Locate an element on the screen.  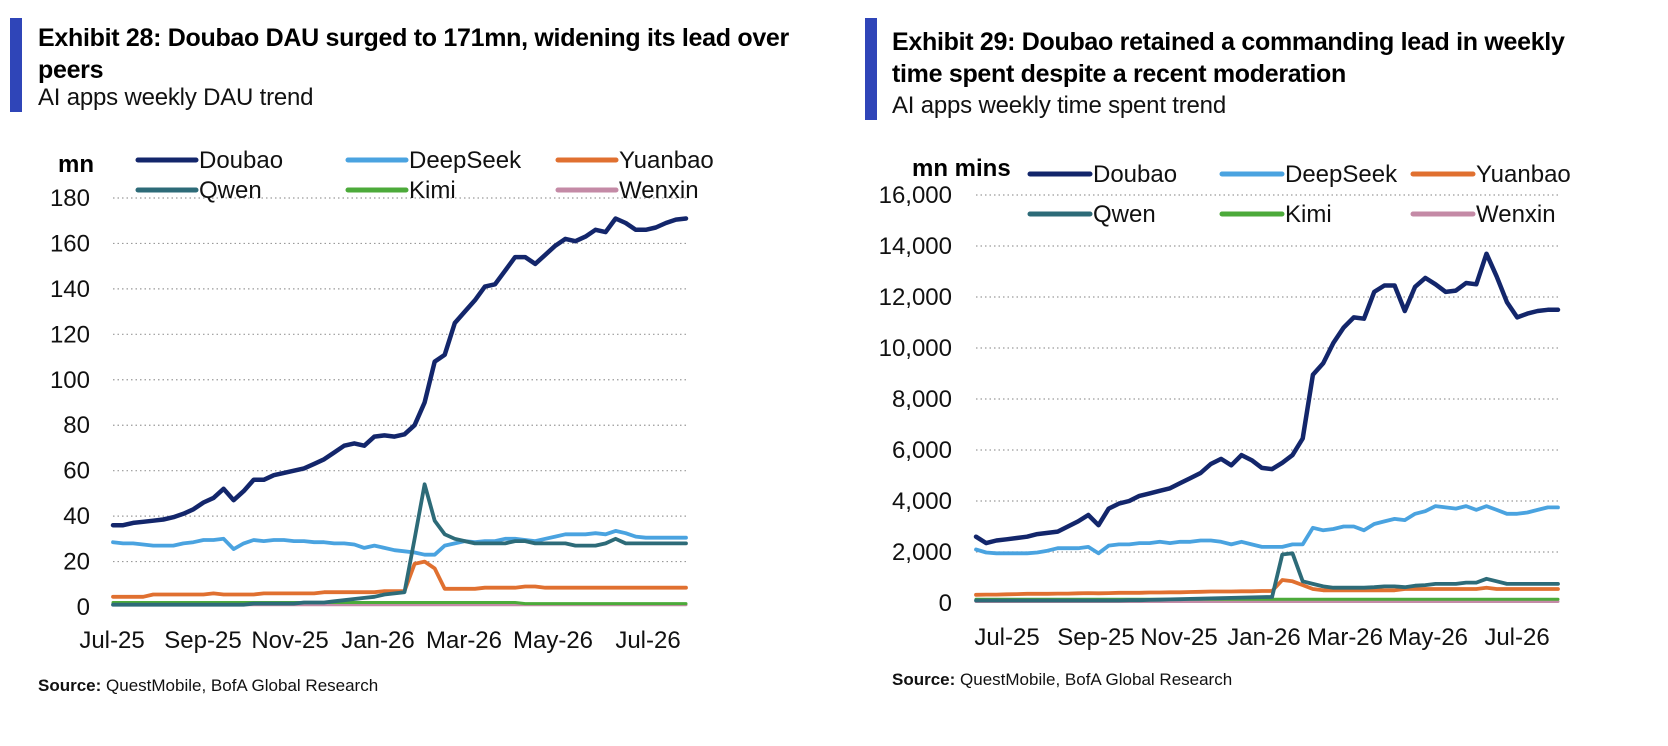
y-tick-label: 6,000 is located at coordinates (922, 450).